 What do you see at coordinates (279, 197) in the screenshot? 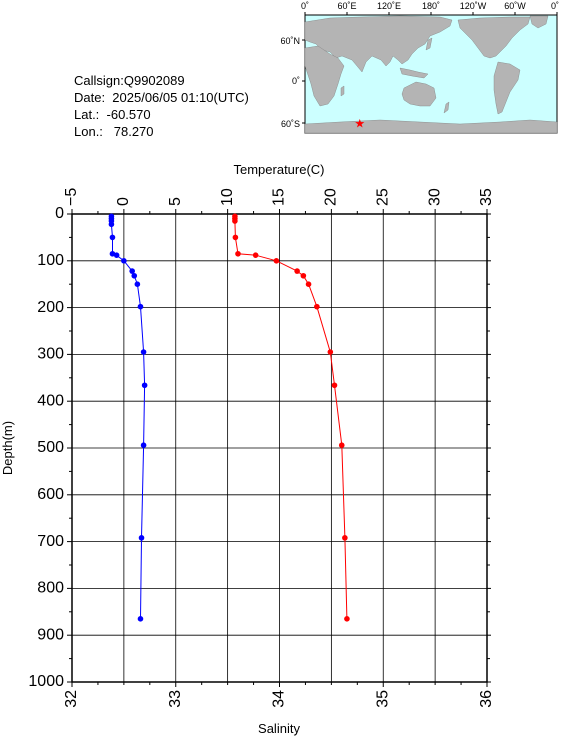
I see `temperature-tick-label: 15` at bounding box center [279, 197].